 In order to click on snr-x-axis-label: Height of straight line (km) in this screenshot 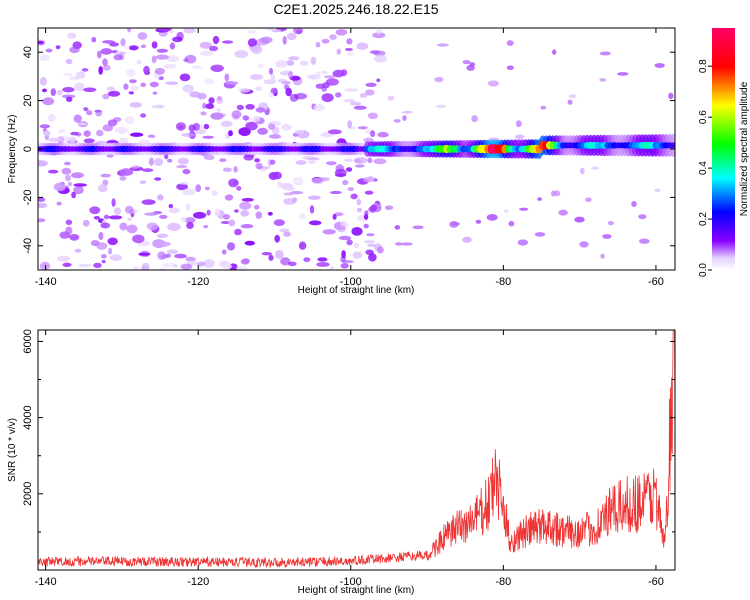, I will do `click(356, 590)`.